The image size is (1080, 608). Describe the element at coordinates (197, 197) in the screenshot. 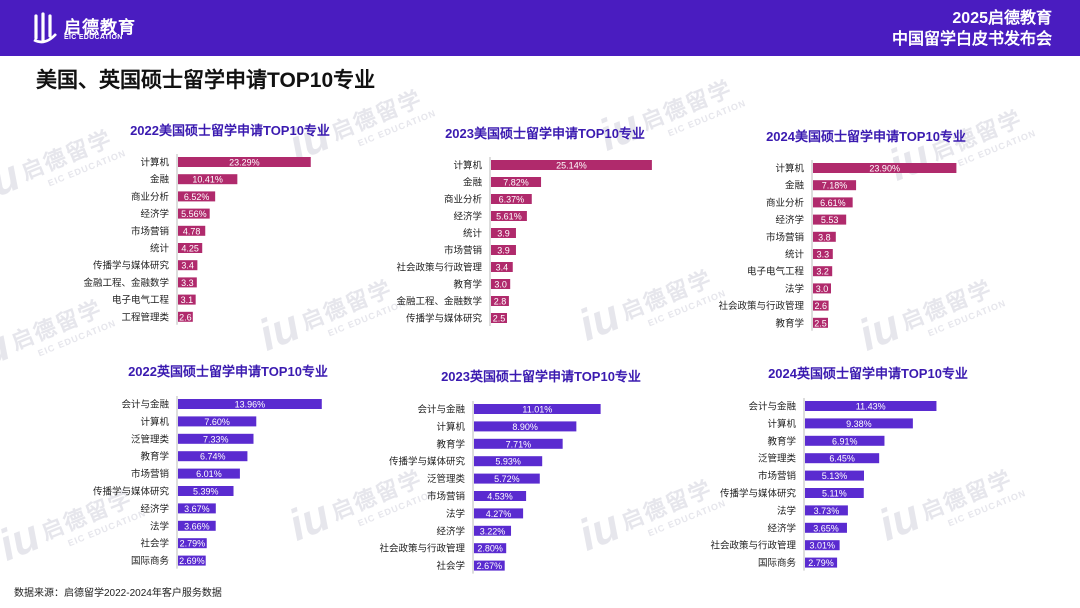

I see `data-value-label: 6.52%` at that location.